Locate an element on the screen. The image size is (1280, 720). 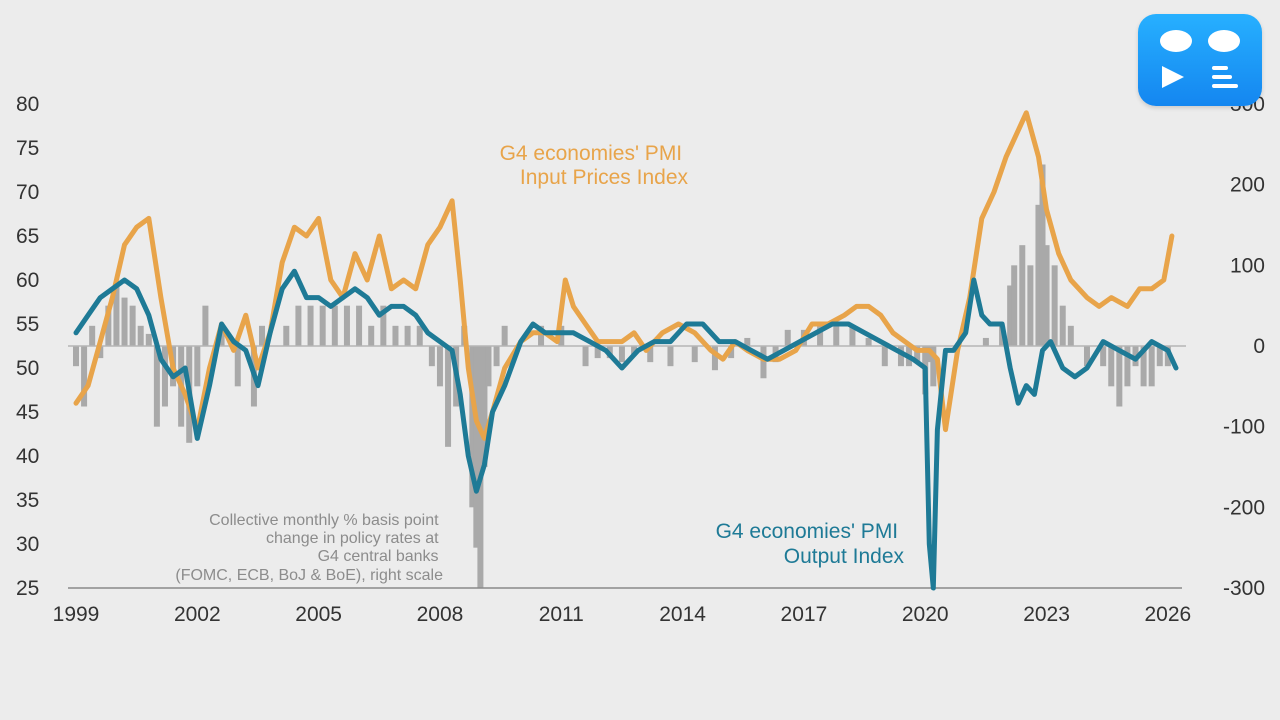
x-axis-tick-label: 2026 is located at coordinates (1168, 614).